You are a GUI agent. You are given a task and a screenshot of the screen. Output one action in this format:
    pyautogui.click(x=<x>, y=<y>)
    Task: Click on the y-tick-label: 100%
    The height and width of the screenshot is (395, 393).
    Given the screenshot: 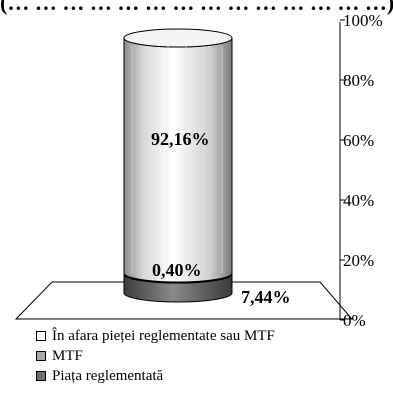 What is the action you would take?
    pyautogui.click(x=363, y=20)
    